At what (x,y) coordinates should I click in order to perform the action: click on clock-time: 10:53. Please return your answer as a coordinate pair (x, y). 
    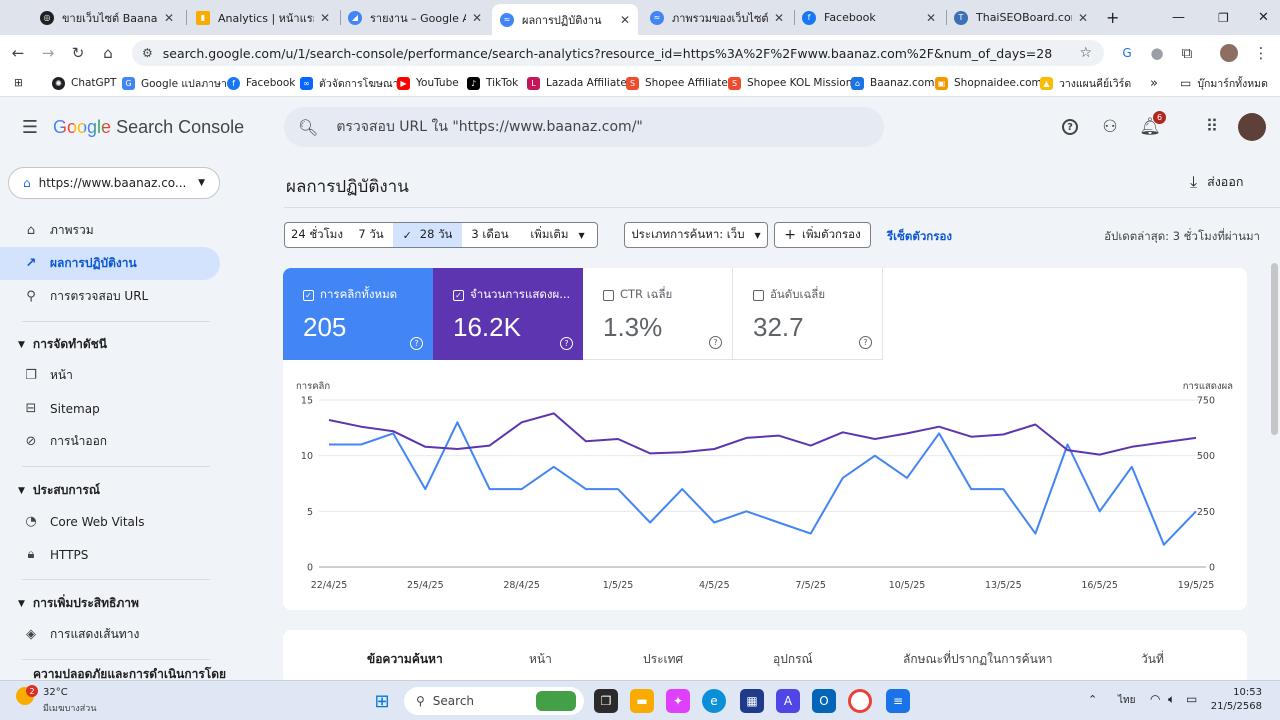
    Looking at the image, I should click on (1247, 692).